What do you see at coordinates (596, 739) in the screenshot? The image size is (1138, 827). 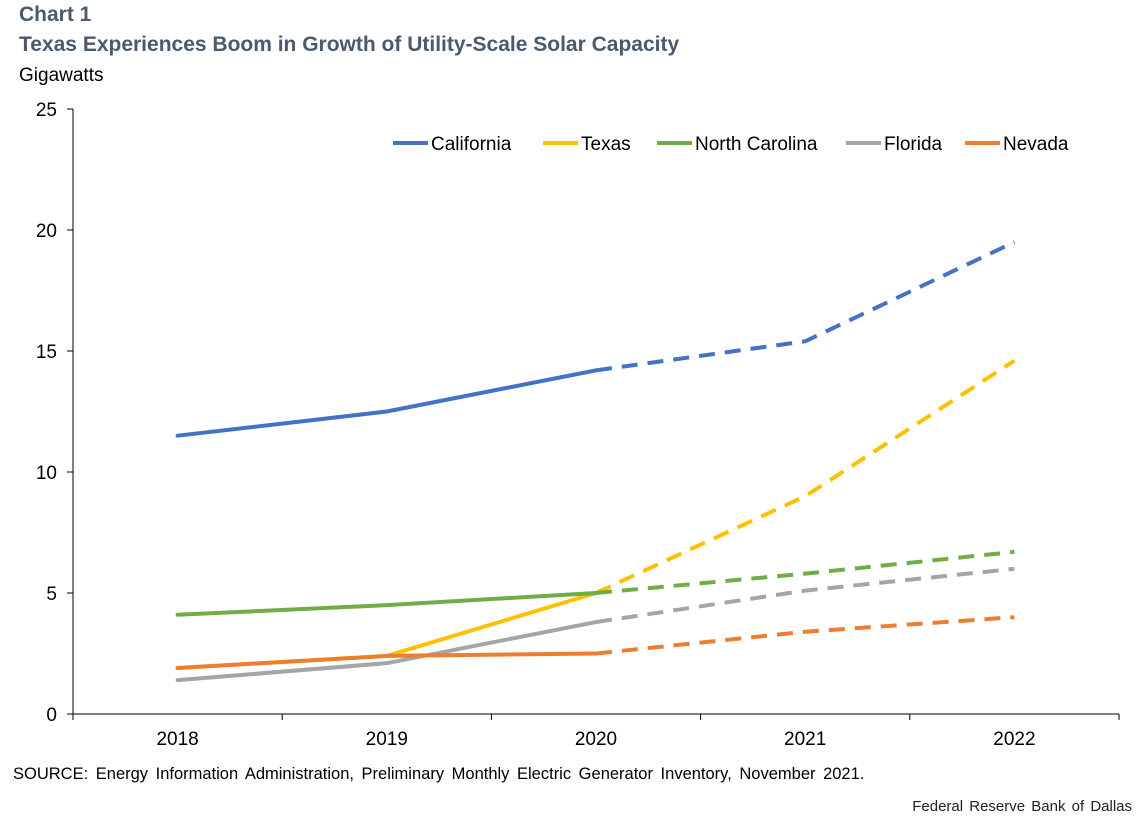 I see `x-tick-label: 2020` at bounding box center [596, 739].